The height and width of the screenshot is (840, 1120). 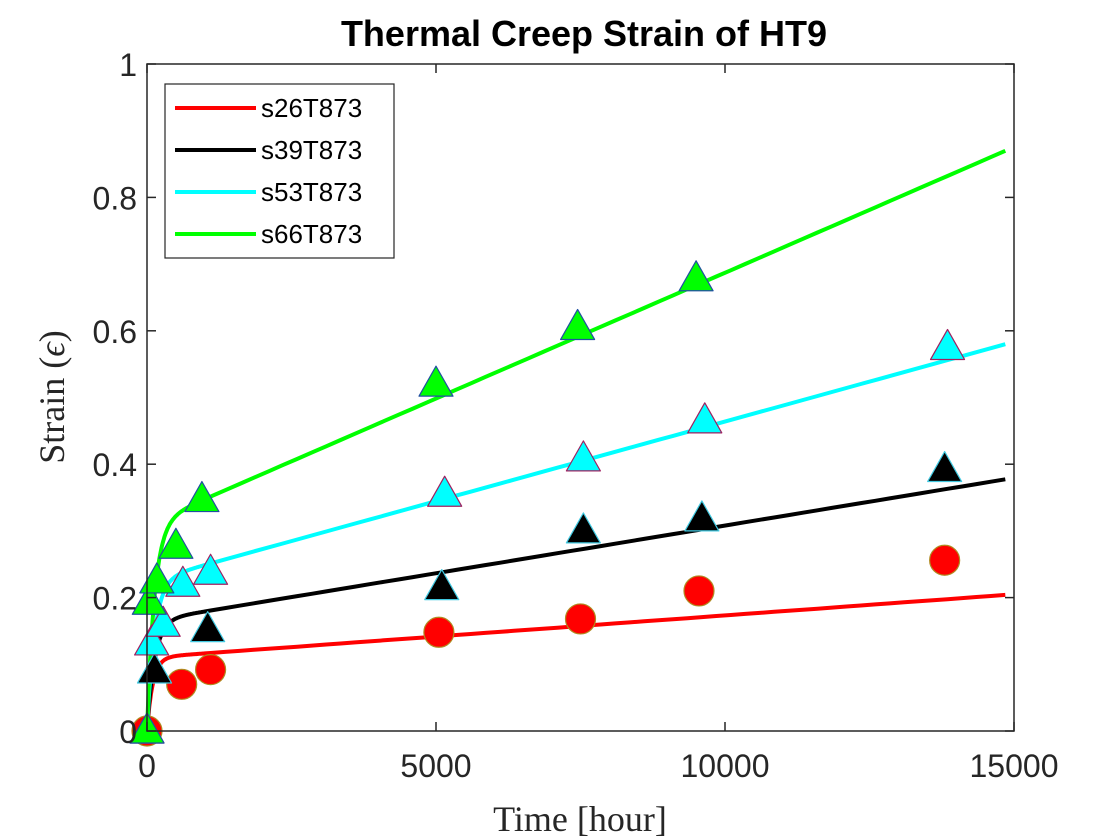 I want to click on y-tick-label: 0.8, so click(x=115, y=198).